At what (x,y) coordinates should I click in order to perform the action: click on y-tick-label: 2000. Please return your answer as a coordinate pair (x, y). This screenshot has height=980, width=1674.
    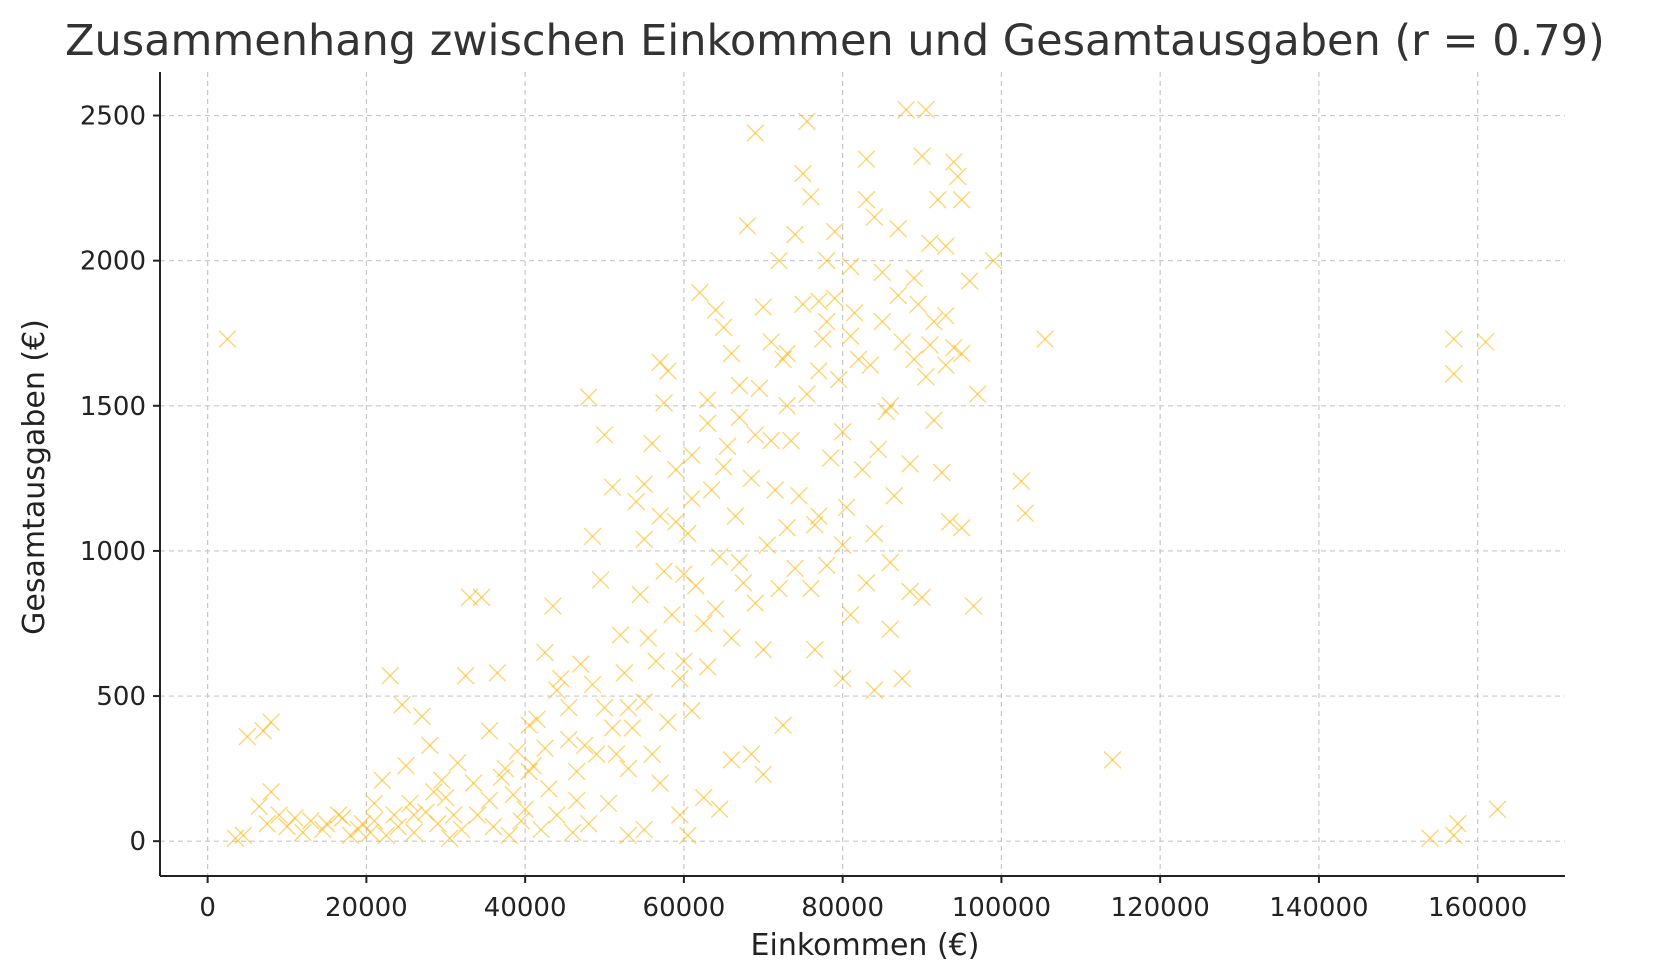
    Looking at the image, I should click on (113, 262).